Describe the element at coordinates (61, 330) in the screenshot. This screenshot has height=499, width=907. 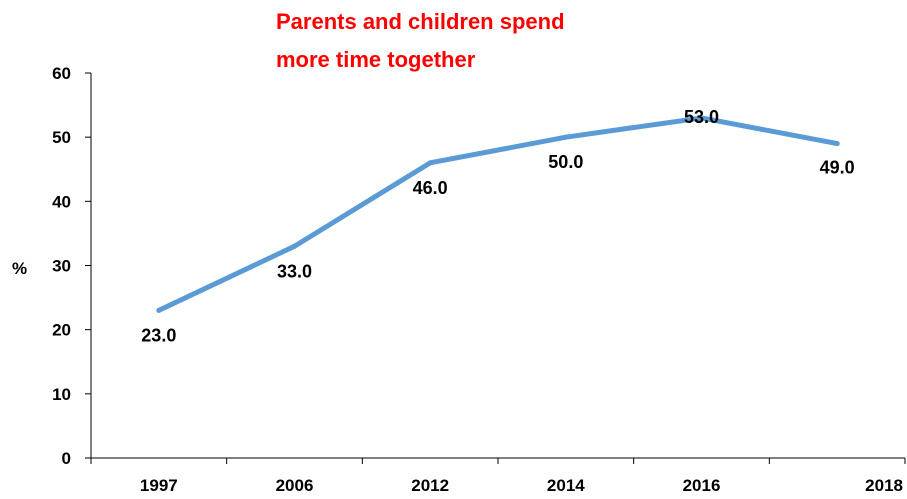
I see `y-tick-label: 20` at that location.